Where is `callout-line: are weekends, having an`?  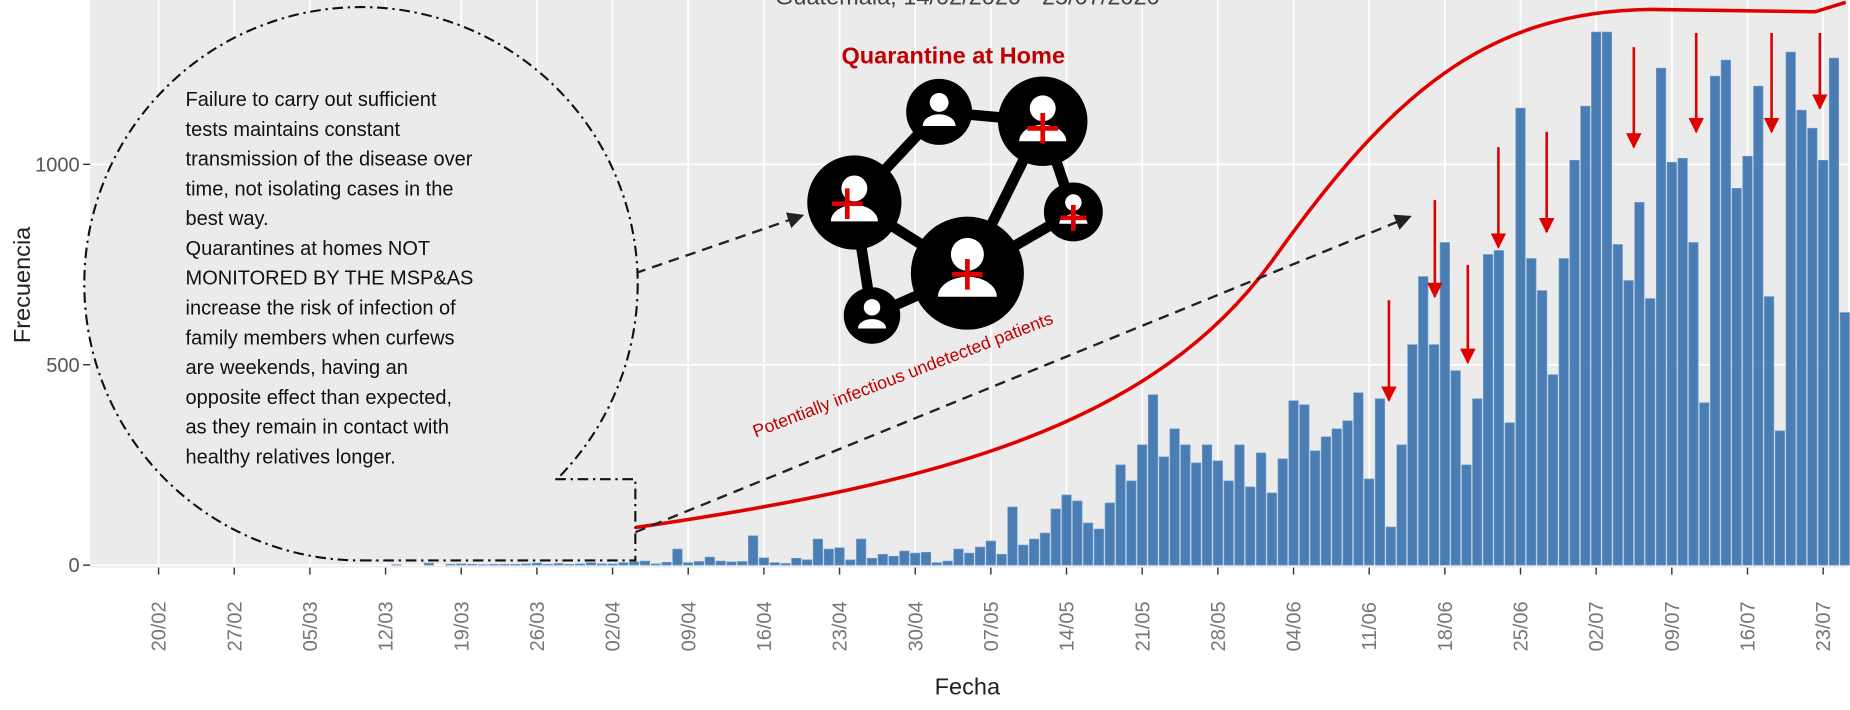 callout-line: are weekends, having an is located at coordinates (297, 368).